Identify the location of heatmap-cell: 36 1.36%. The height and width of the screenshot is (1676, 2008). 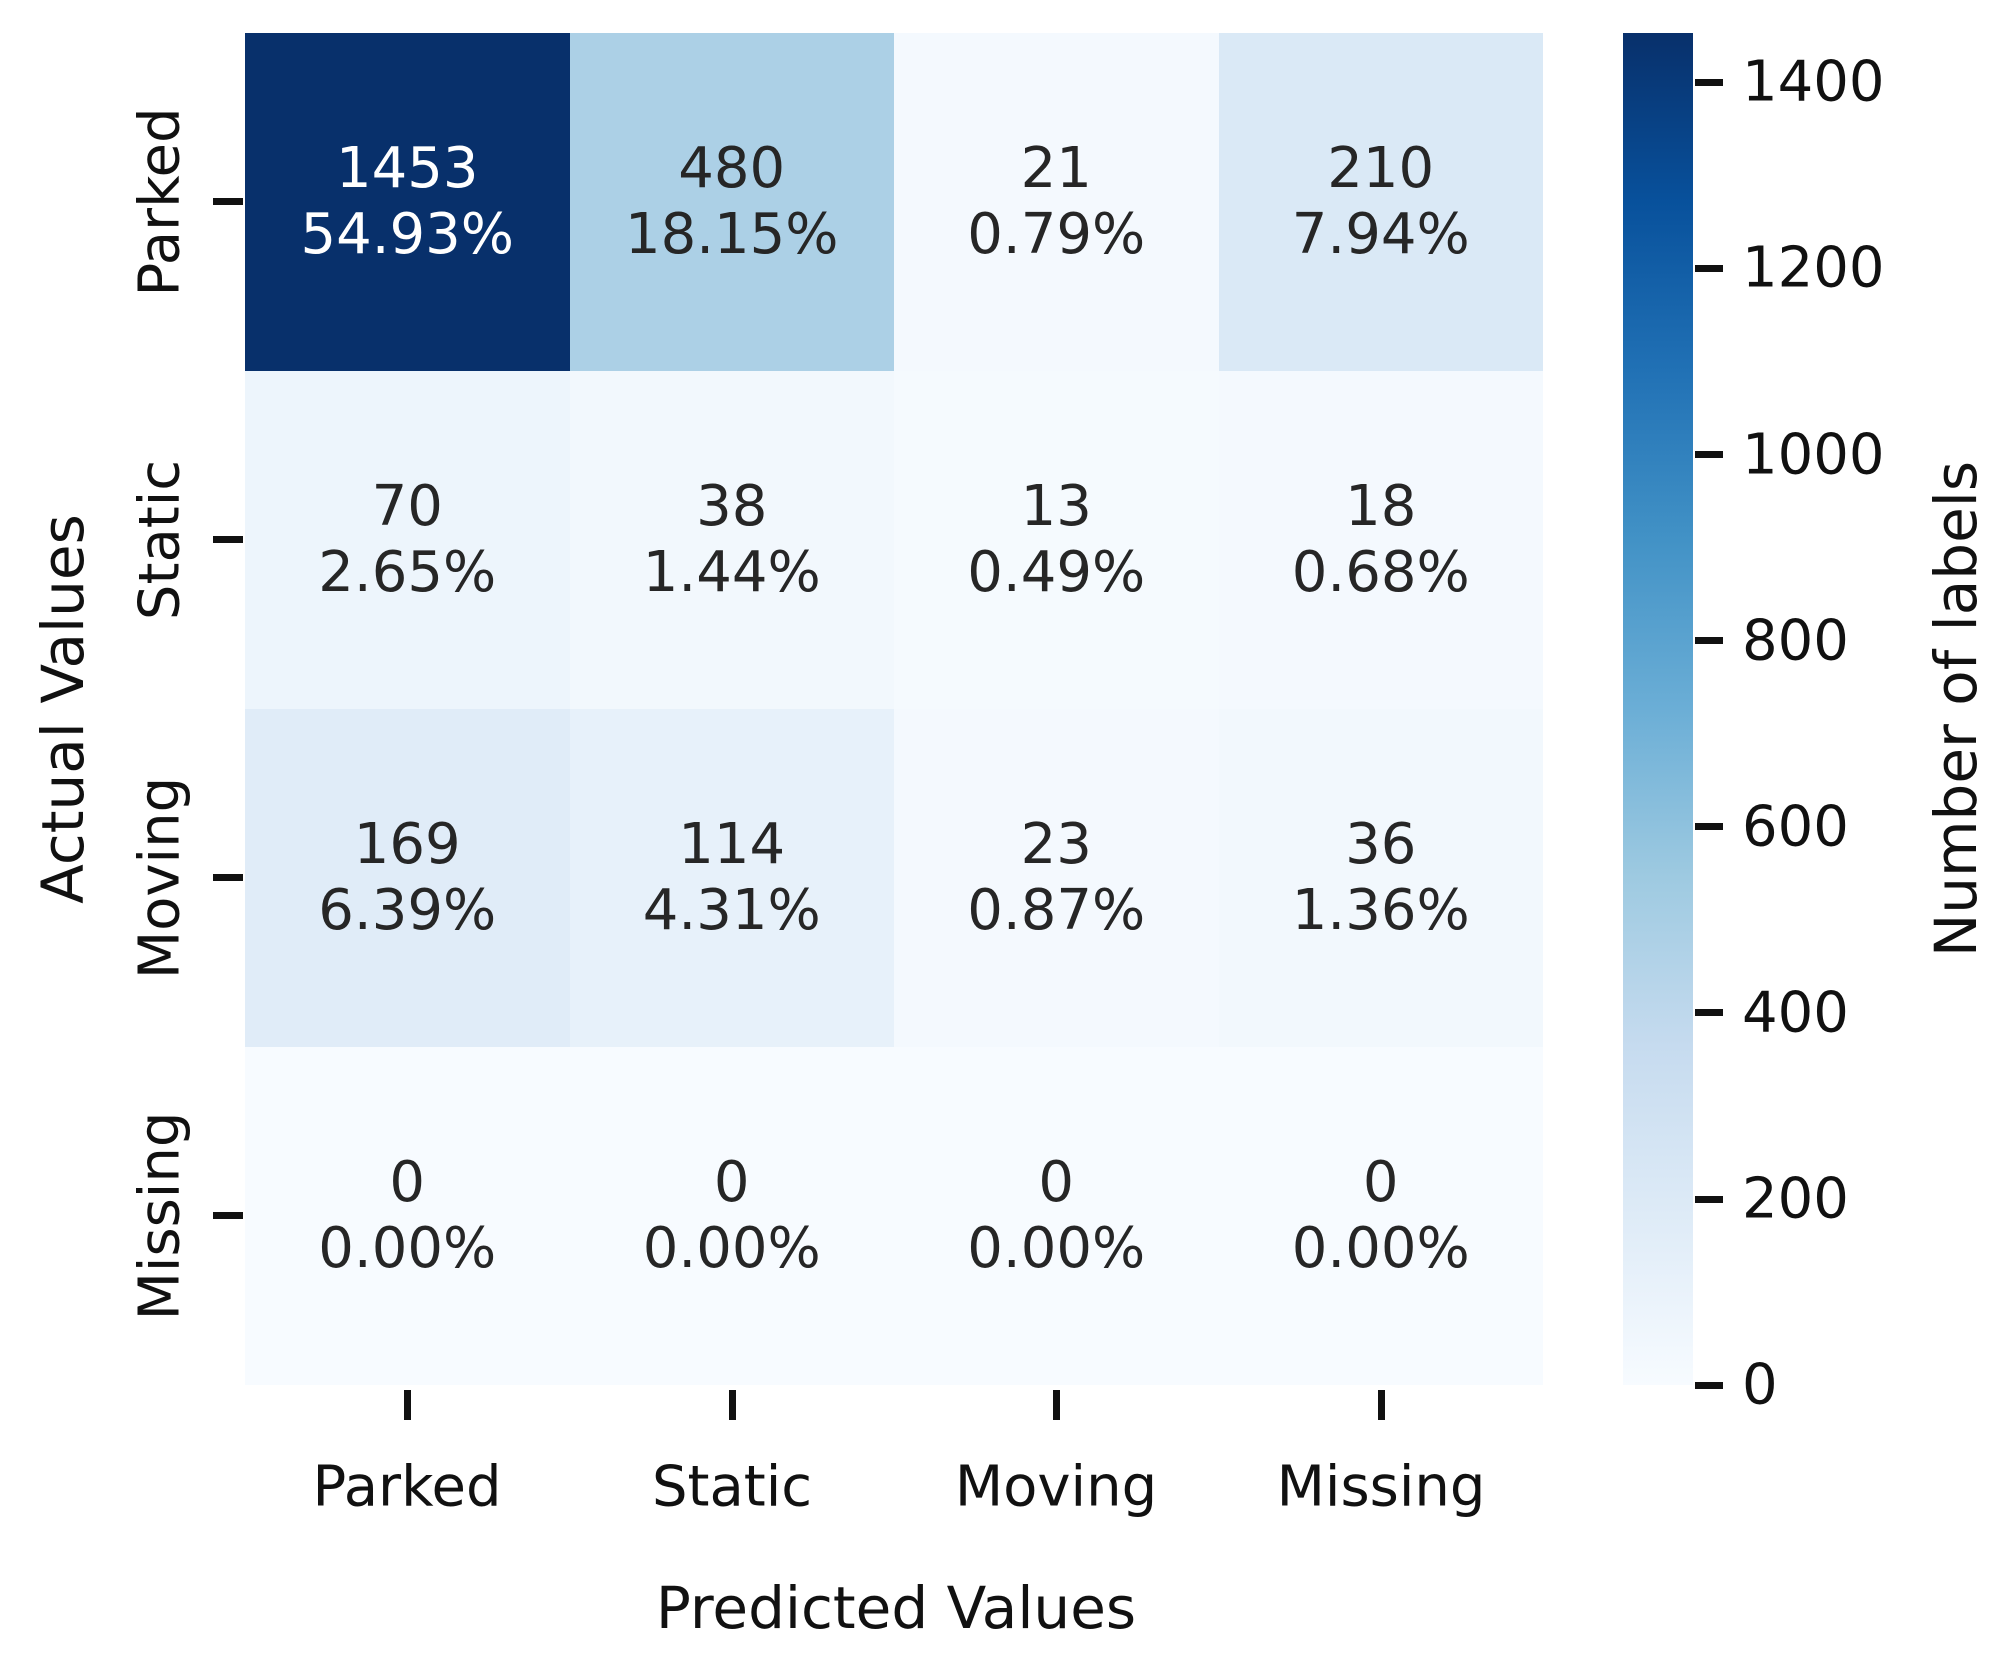
(1380, 878).